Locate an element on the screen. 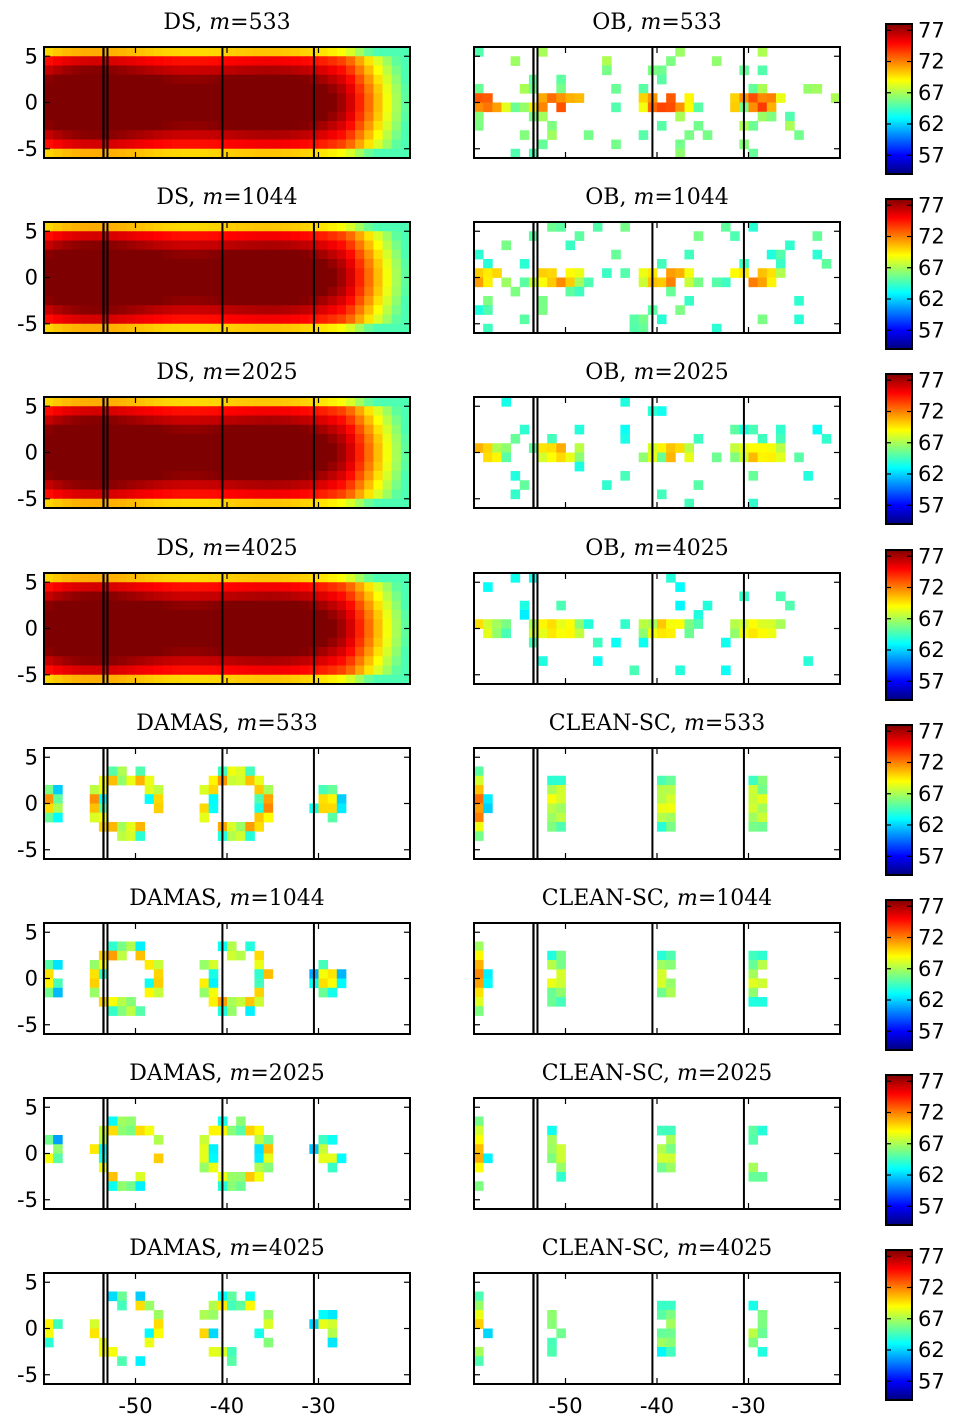 The width and height of the screenshot is (954, 1417). colorbar-tick-label: 72 is located at coordinates (931, 1288).